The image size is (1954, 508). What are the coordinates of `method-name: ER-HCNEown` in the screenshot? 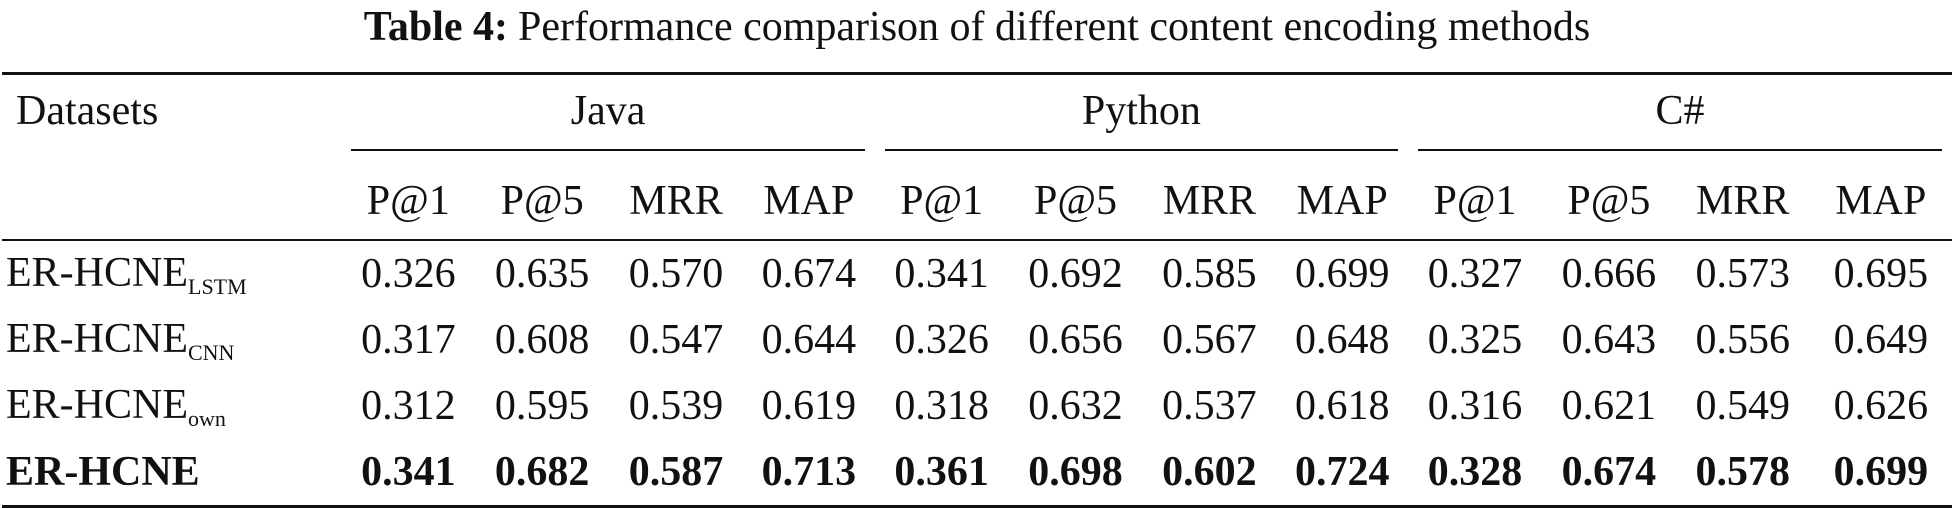 It's located at (171, 406).